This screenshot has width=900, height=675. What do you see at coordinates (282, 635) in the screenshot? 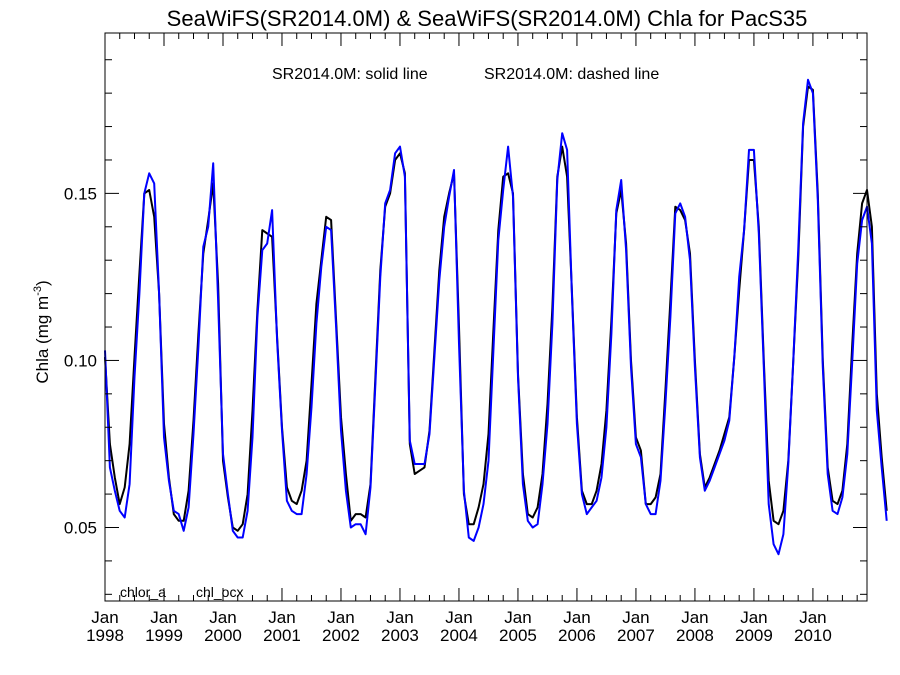
I see `x-tick-year-label: 2001` at bounding box center [282, 635].